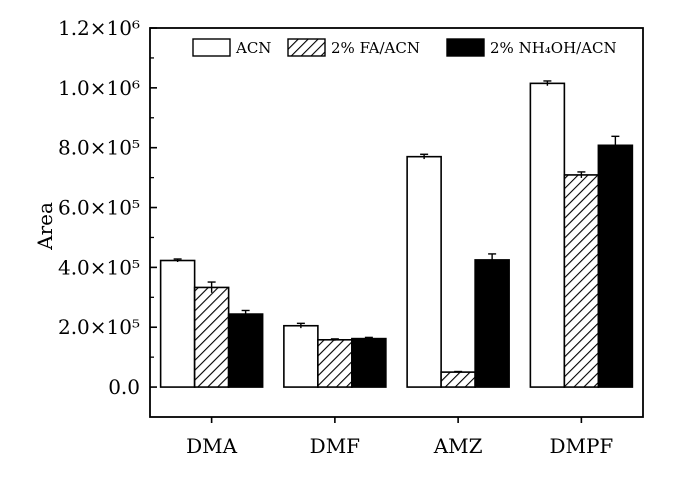 This screenshot has width=700, height=481. Describe the element at coordinates (553, 48) in the screenshot. I see `legend-label-2: 2% NH₄OH/ACN` at that location.